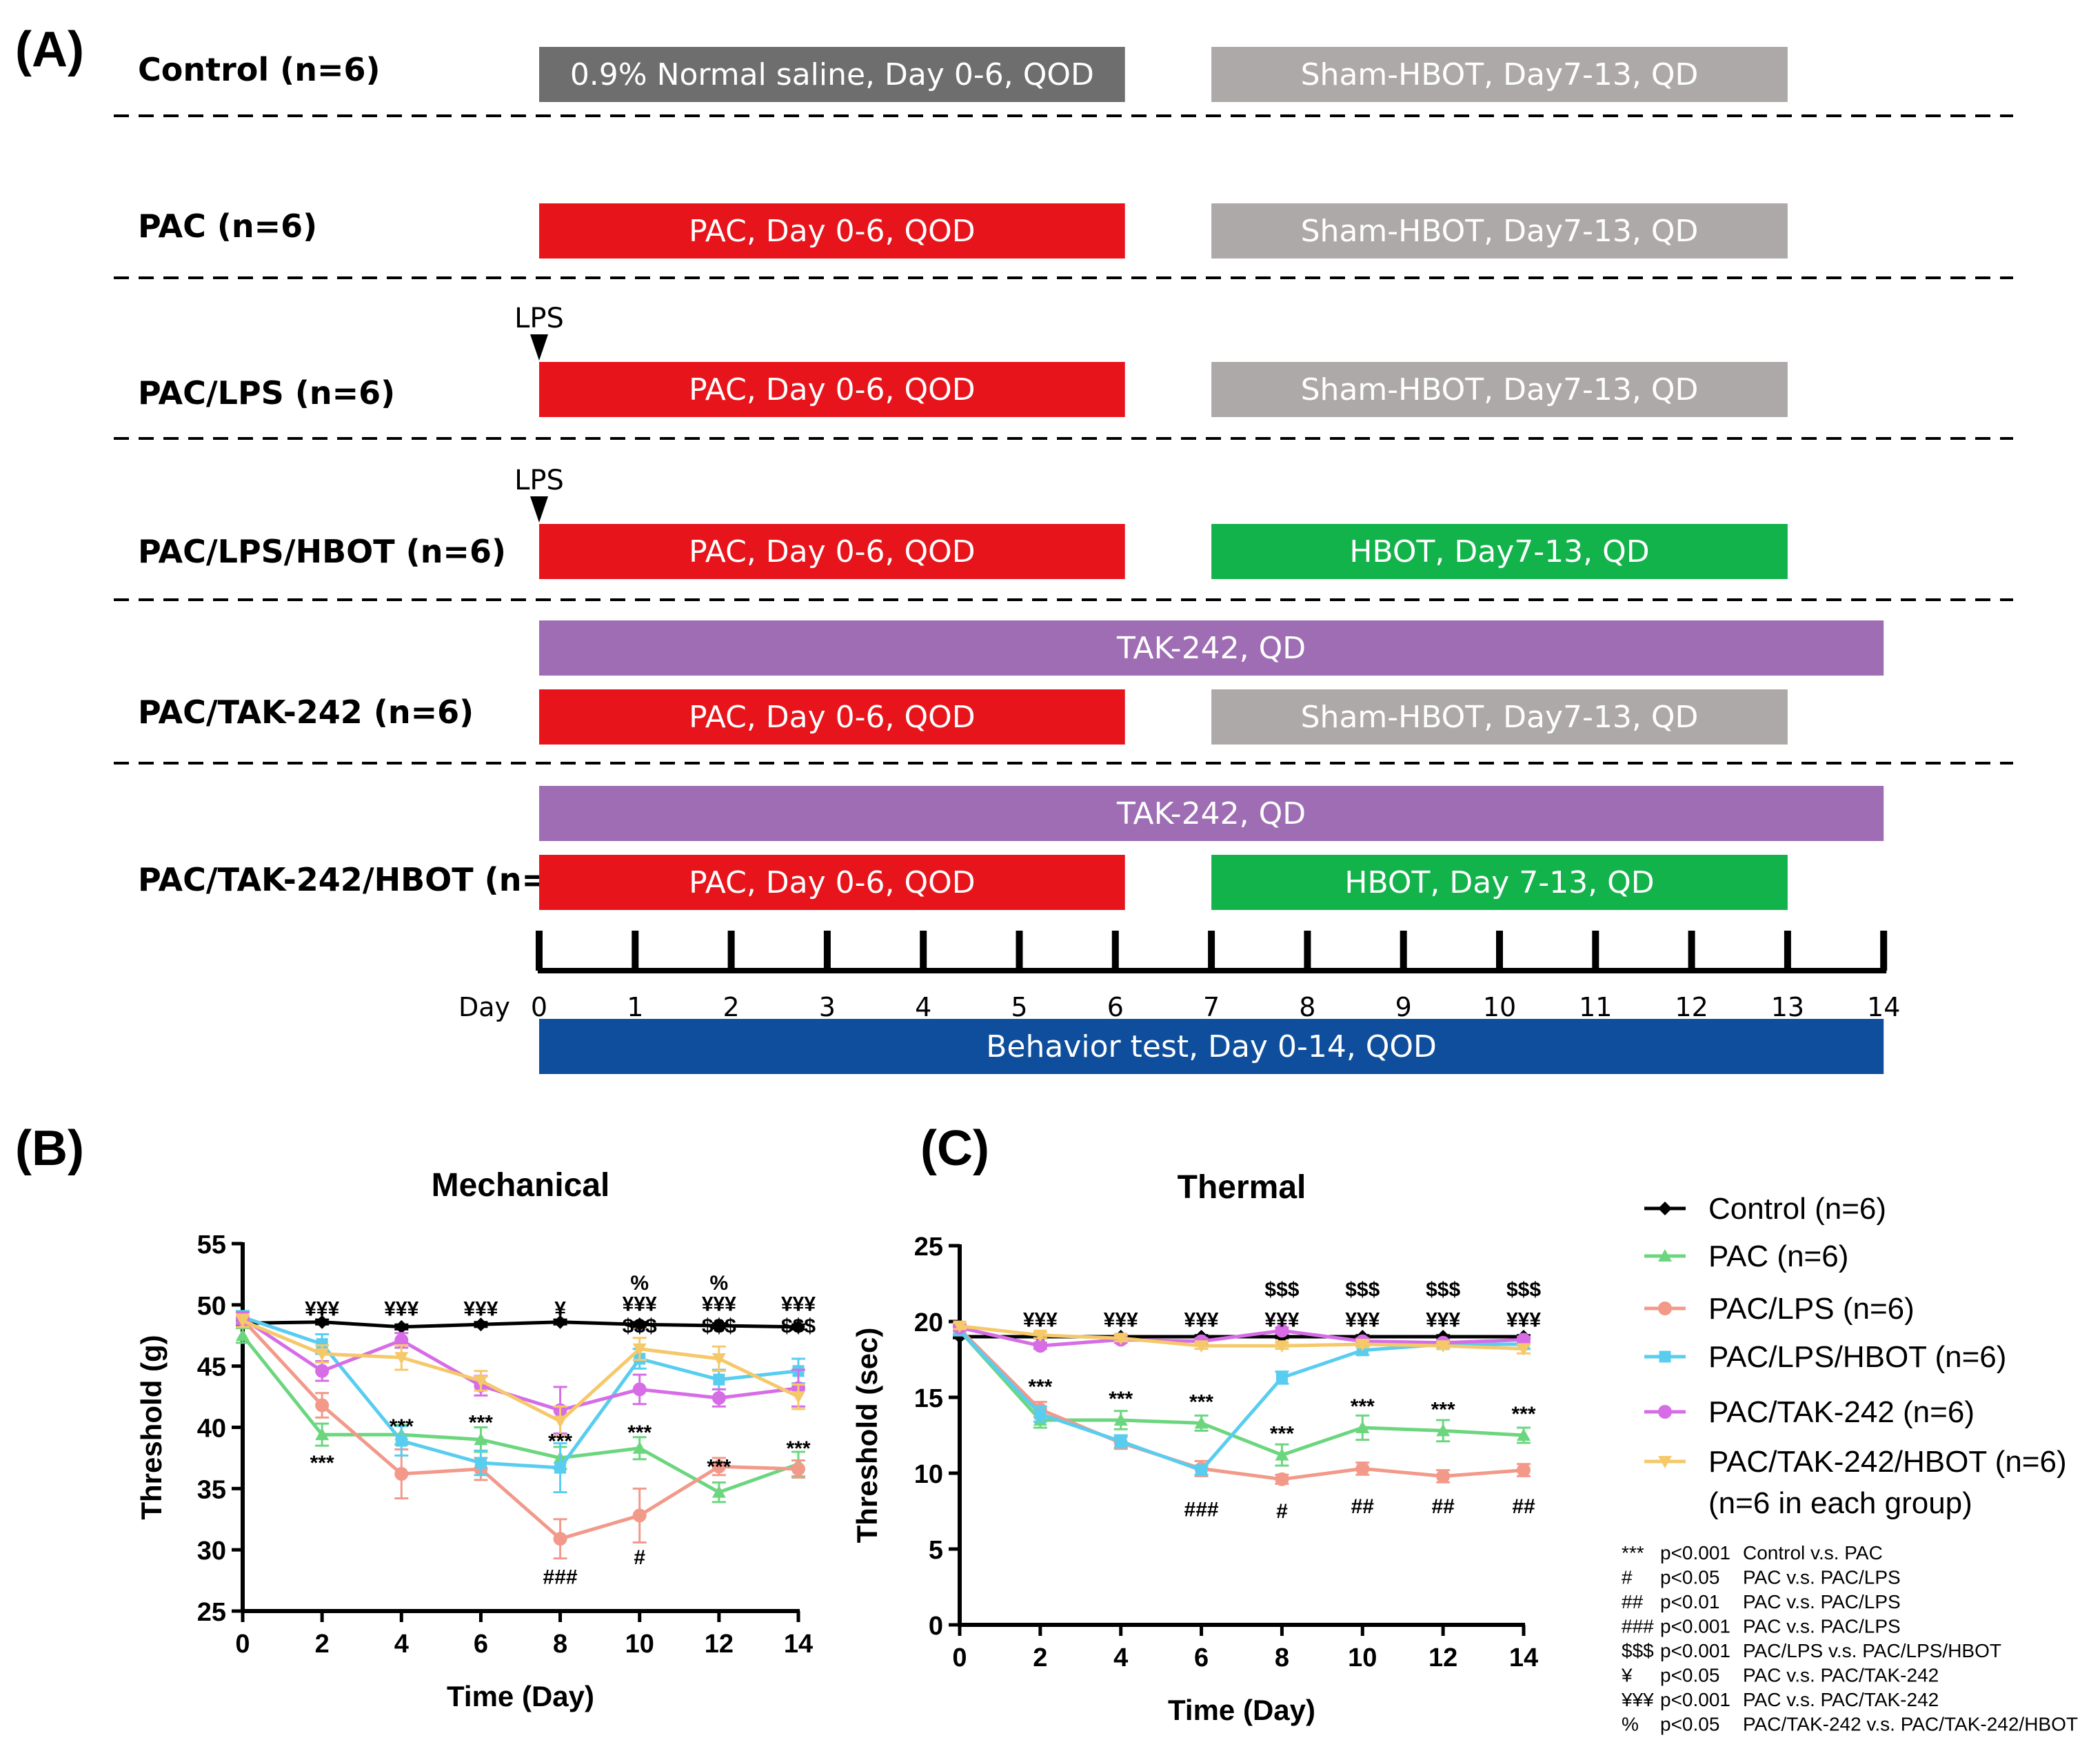 Image resolution: width=2100 pixels, height=1751 pixels. I want to click on protocol-bar-sham-hbot-day7-13-qd, so click(1499, 717).